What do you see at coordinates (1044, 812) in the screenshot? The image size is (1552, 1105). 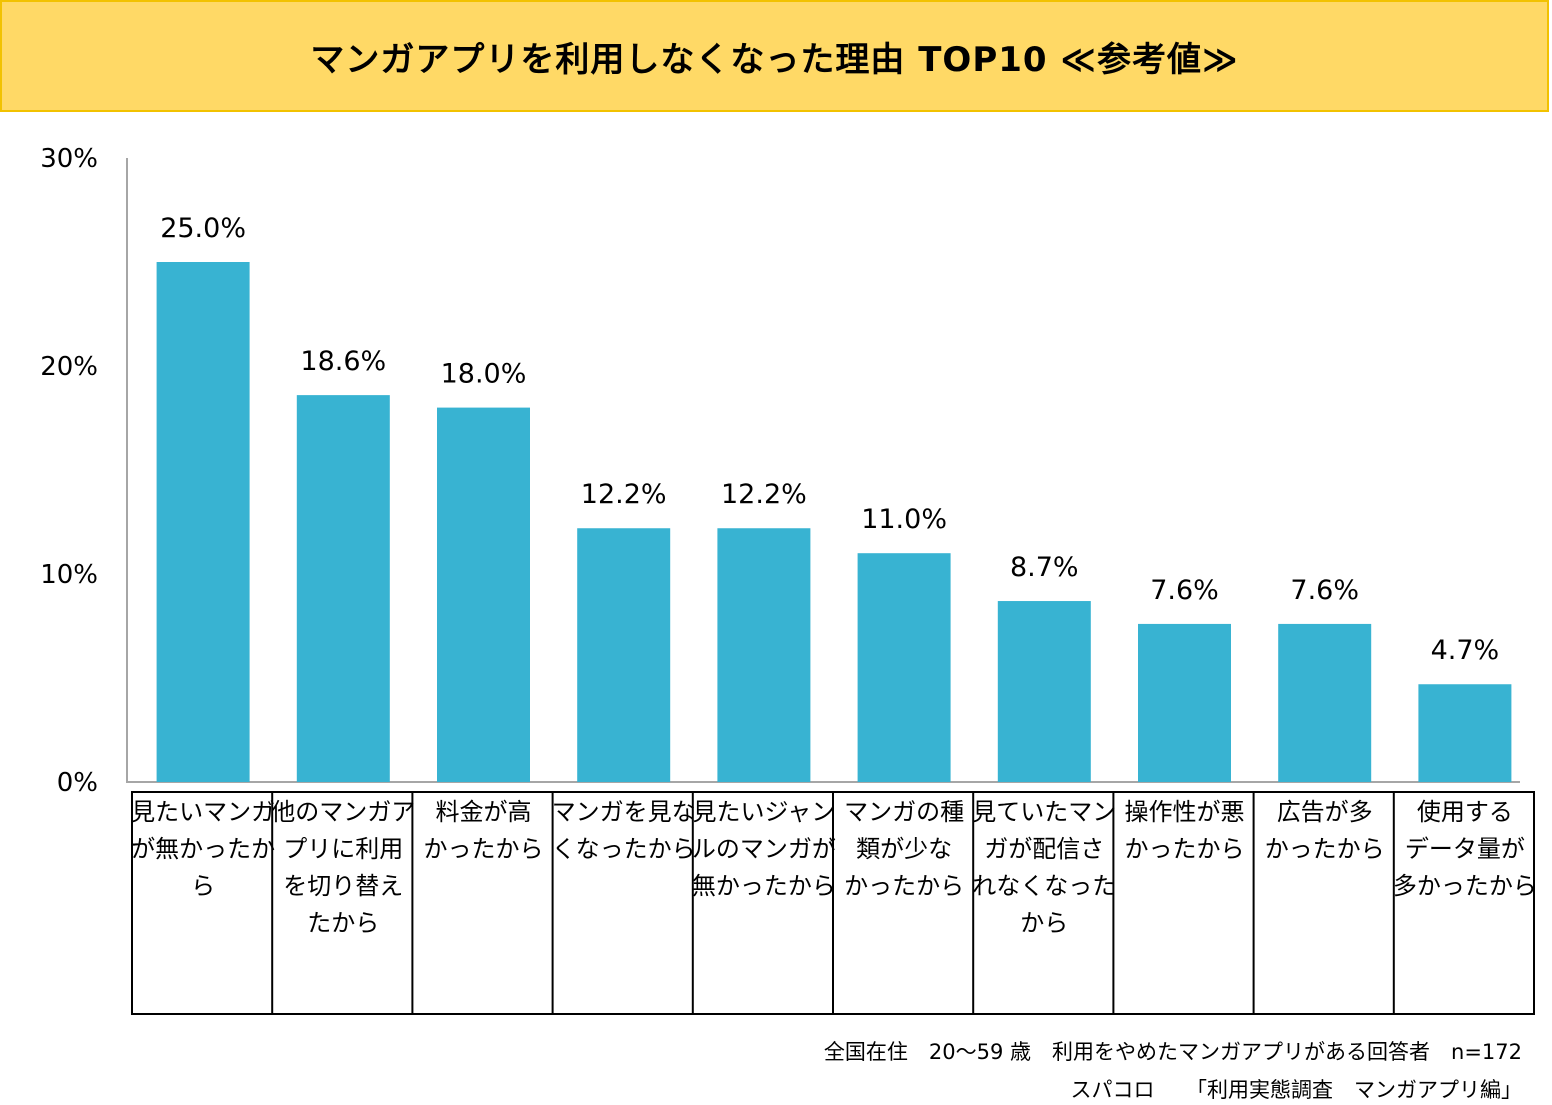 I see `category-label: 見ていたマン` at bounding box center [1044, 812].